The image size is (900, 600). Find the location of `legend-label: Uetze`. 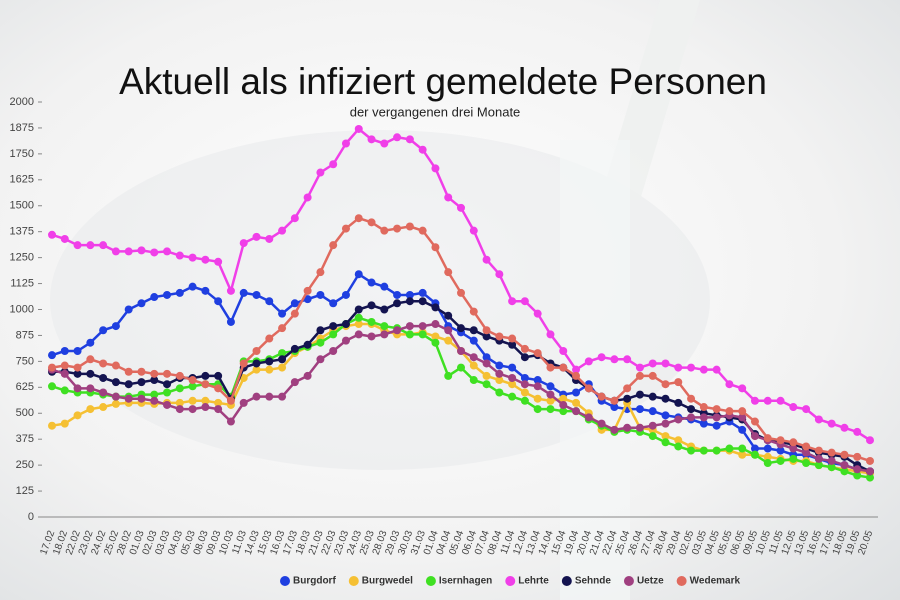

legend-label: Uetze is located at coordinates (650, 581).